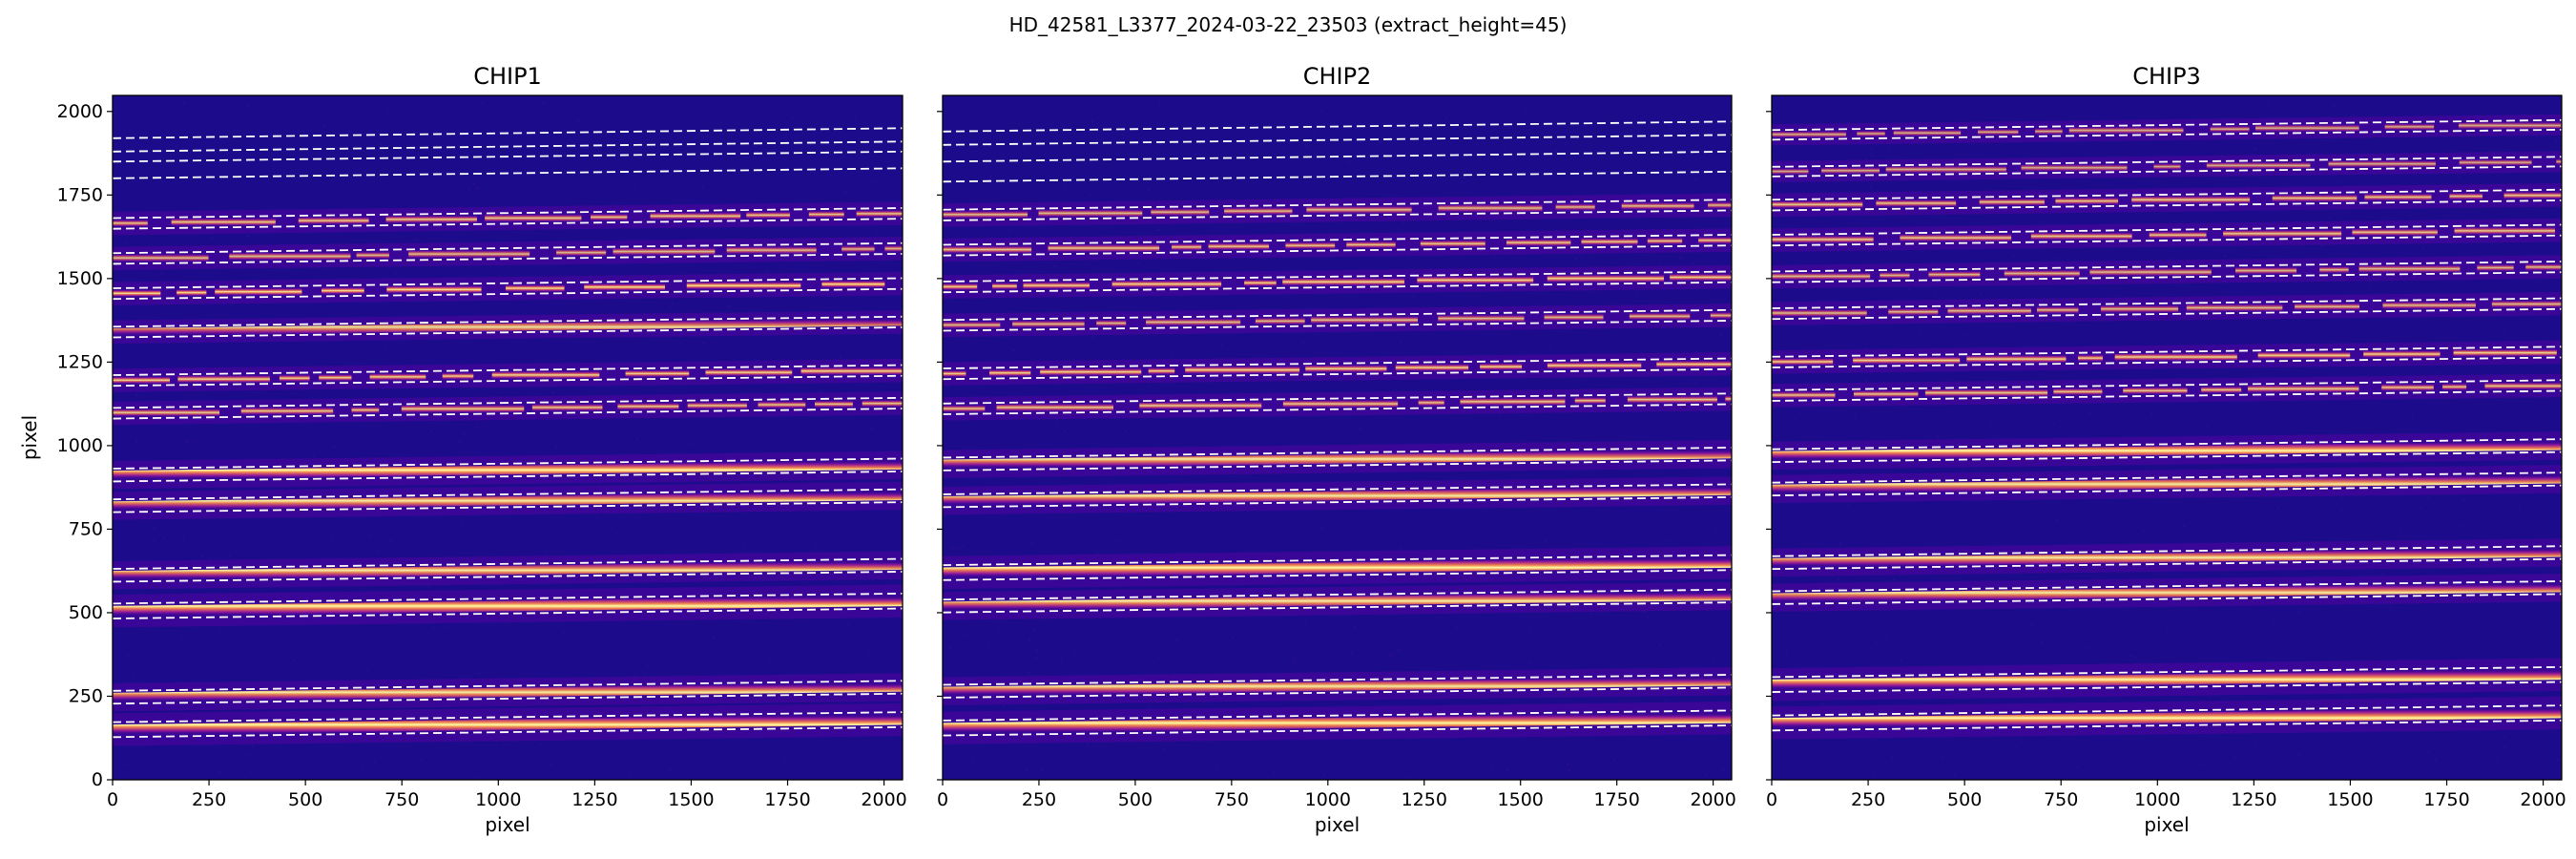 This screenshot has width=2576, height=859. I want to click on x-tick-label: 1250, so click(594, 799).